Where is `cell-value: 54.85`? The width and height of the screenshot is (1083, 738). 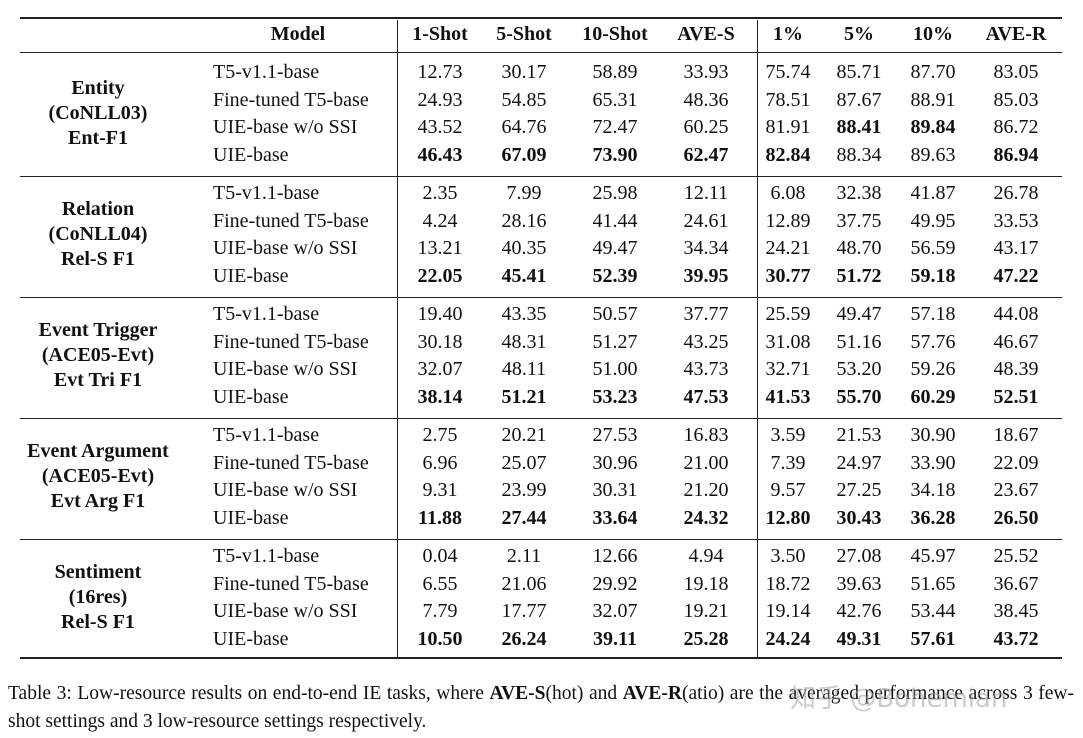
cell-value: 54.85 is located at coordinates (524, 99).